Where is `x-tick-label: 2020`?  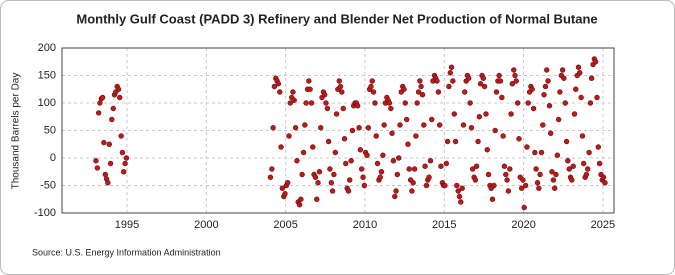
x-tick-label: 2020 is located at coordinates (523, 225).